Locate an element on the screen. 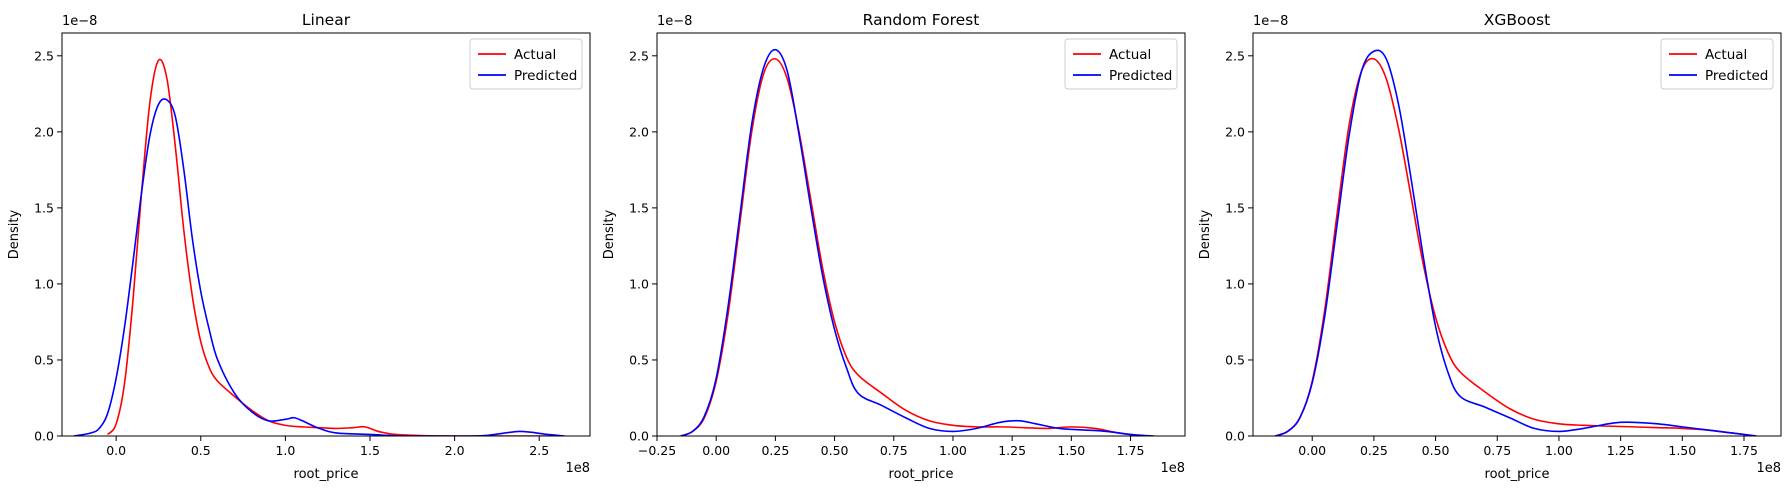  x-tick-label: 0.5 is located at coordinates (201, 450).